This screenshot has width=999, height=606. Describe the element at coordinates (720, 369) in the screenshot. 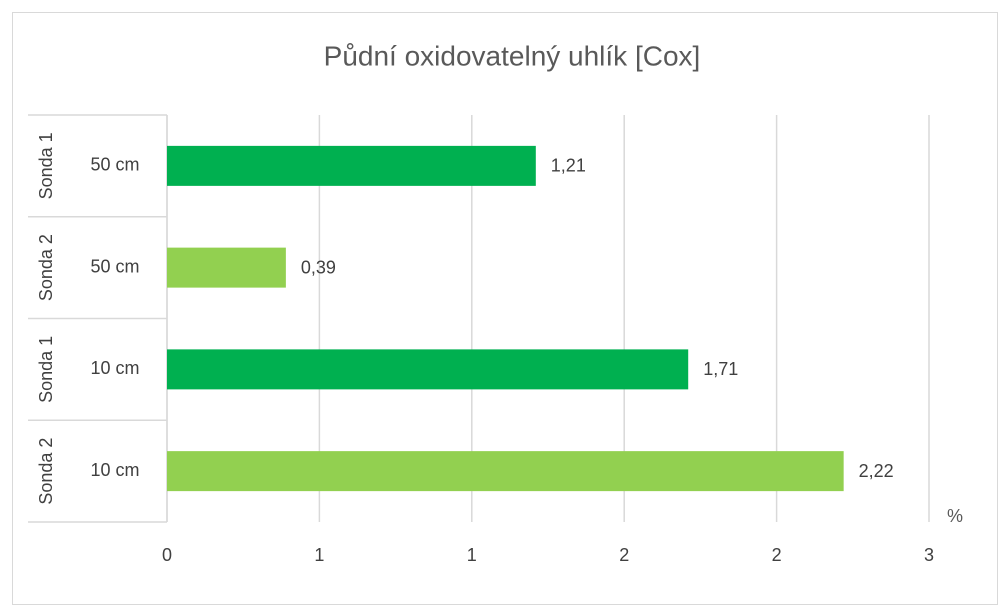

I see `data-label: 1,71` at that location.